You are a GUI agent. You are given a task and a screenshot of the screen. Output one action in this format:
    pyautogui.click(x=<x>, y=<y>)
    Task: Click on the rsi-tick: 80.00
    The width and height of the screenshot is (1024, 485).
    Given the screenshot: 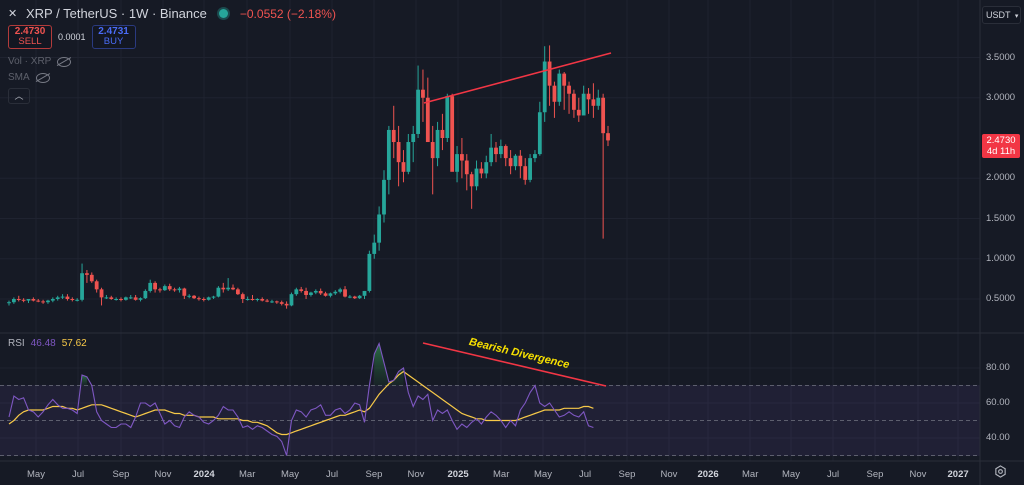 What is the action you would take?
    pyautogui.click(x=998, y=367)
    